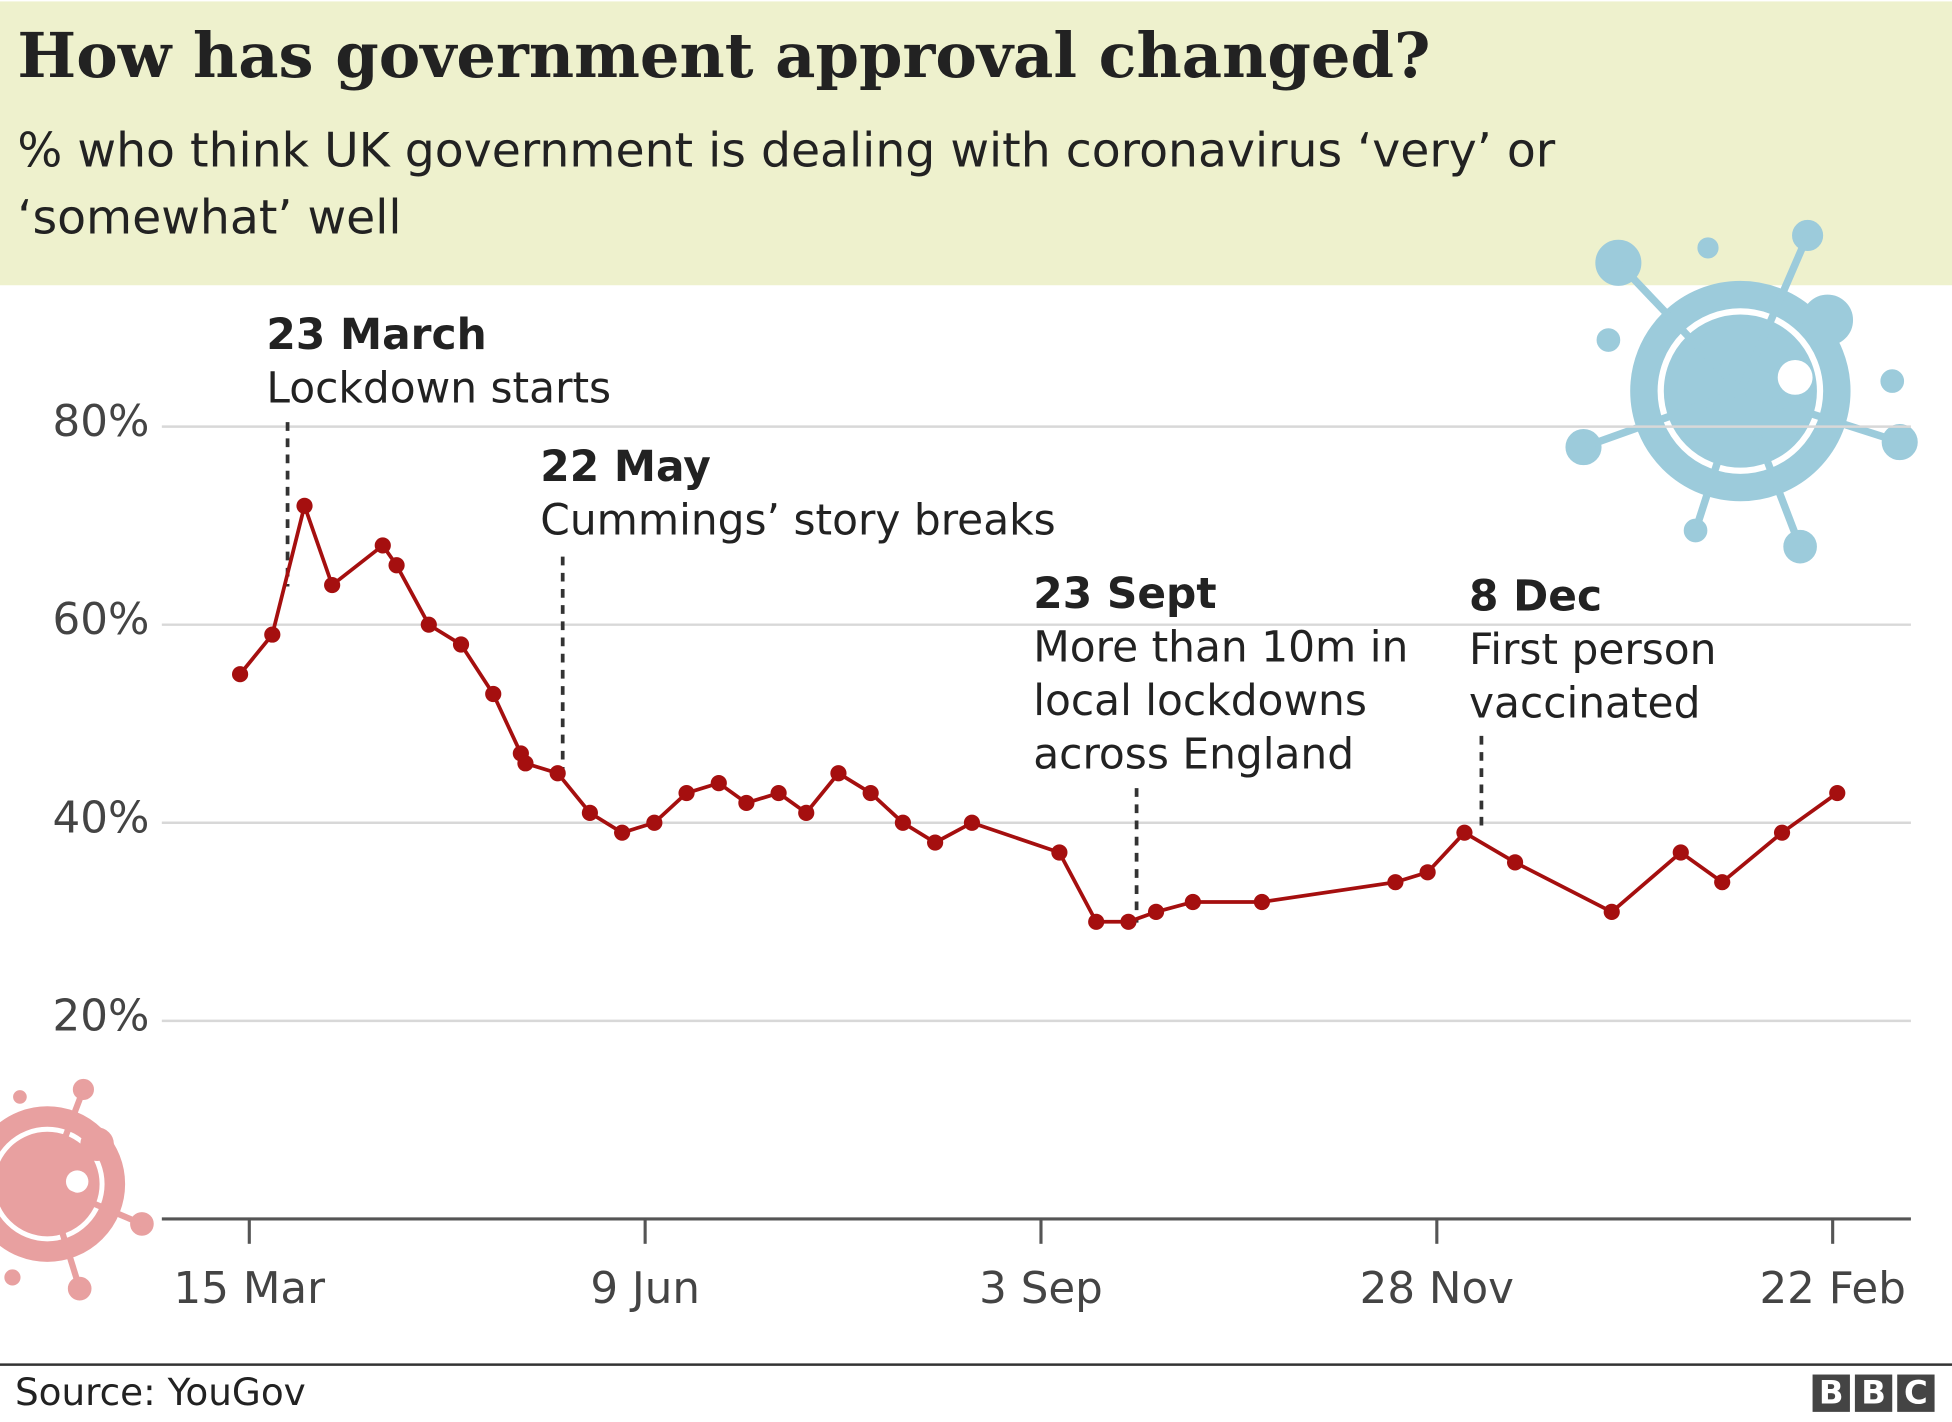 The width and height of the screenshot is (1952, 1422). Describe the element at coordinates (250, 1289) in the screenshot. I see `x-tick-label: 15 Mar` at that location.